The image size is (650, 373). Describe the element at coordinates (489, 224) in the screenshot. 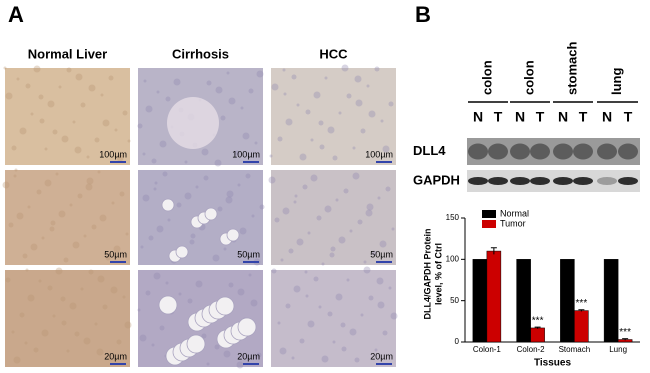

I see `legend-swatch` at that location.